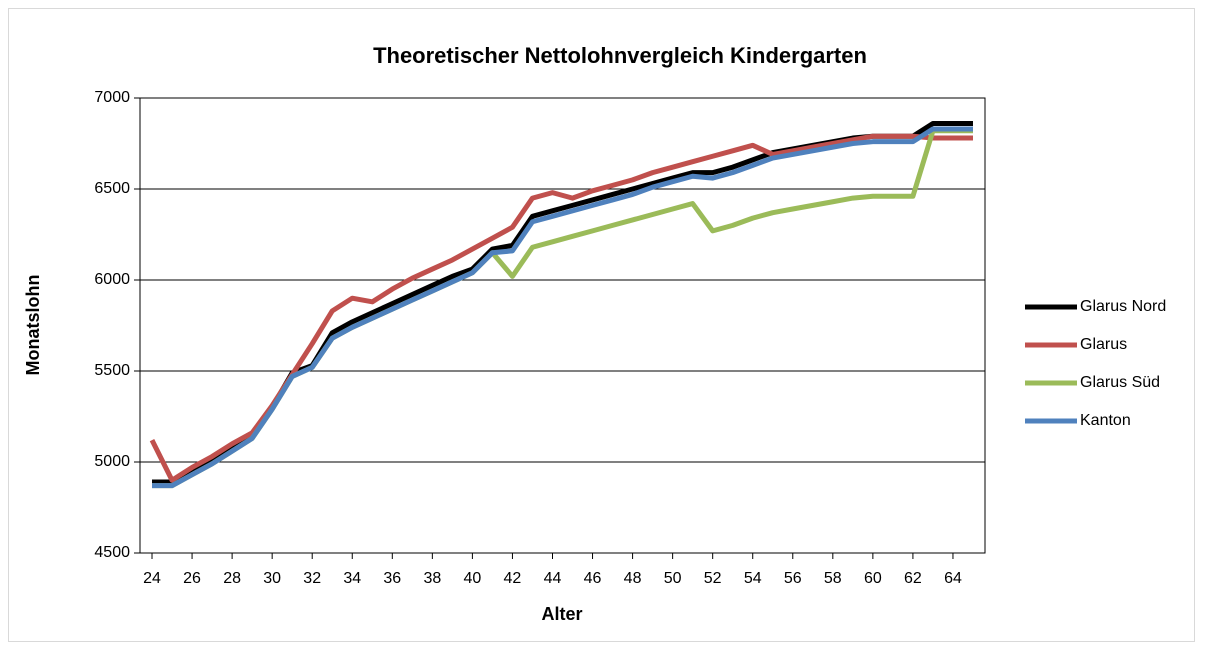 Image resolution: width=1205 pixels, height=650 pixels. What do you see at coordinates (272, 578) in the screenshot?
I see `x-tick-label: 30` at bounding box center [272, 578].